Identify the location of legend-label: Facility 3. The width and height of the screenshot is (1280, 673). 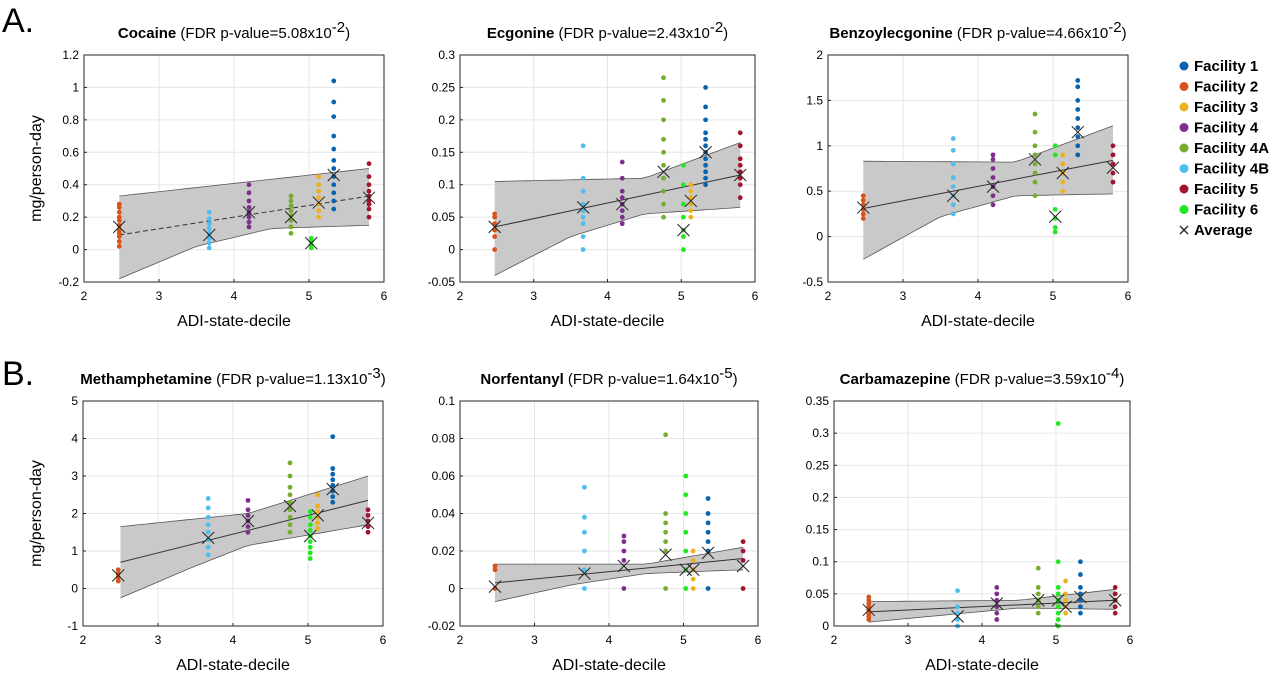
(1226, 107).